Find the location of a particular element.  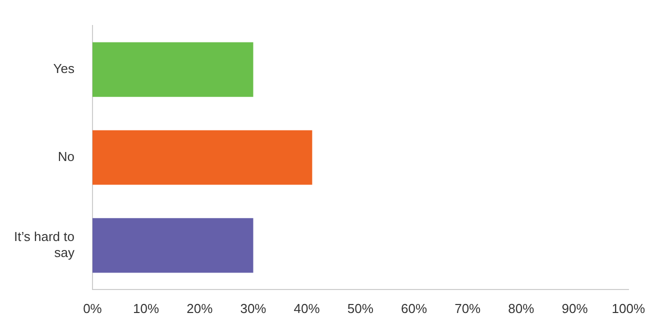

y-tick-label: No is located at coordinates (66, 156).